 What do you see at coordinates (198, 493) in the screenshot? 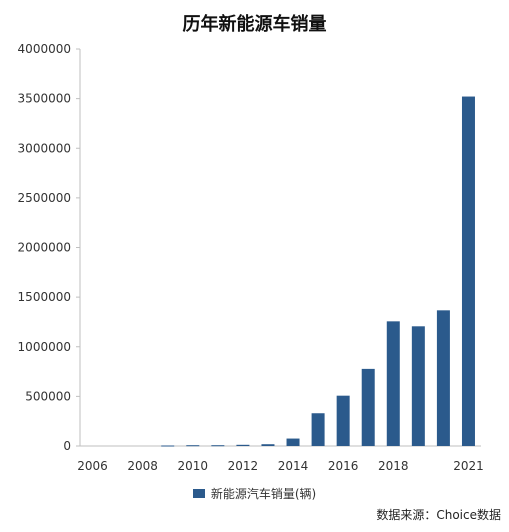
I see `legend-swatch` at bounding box center [198, 493].